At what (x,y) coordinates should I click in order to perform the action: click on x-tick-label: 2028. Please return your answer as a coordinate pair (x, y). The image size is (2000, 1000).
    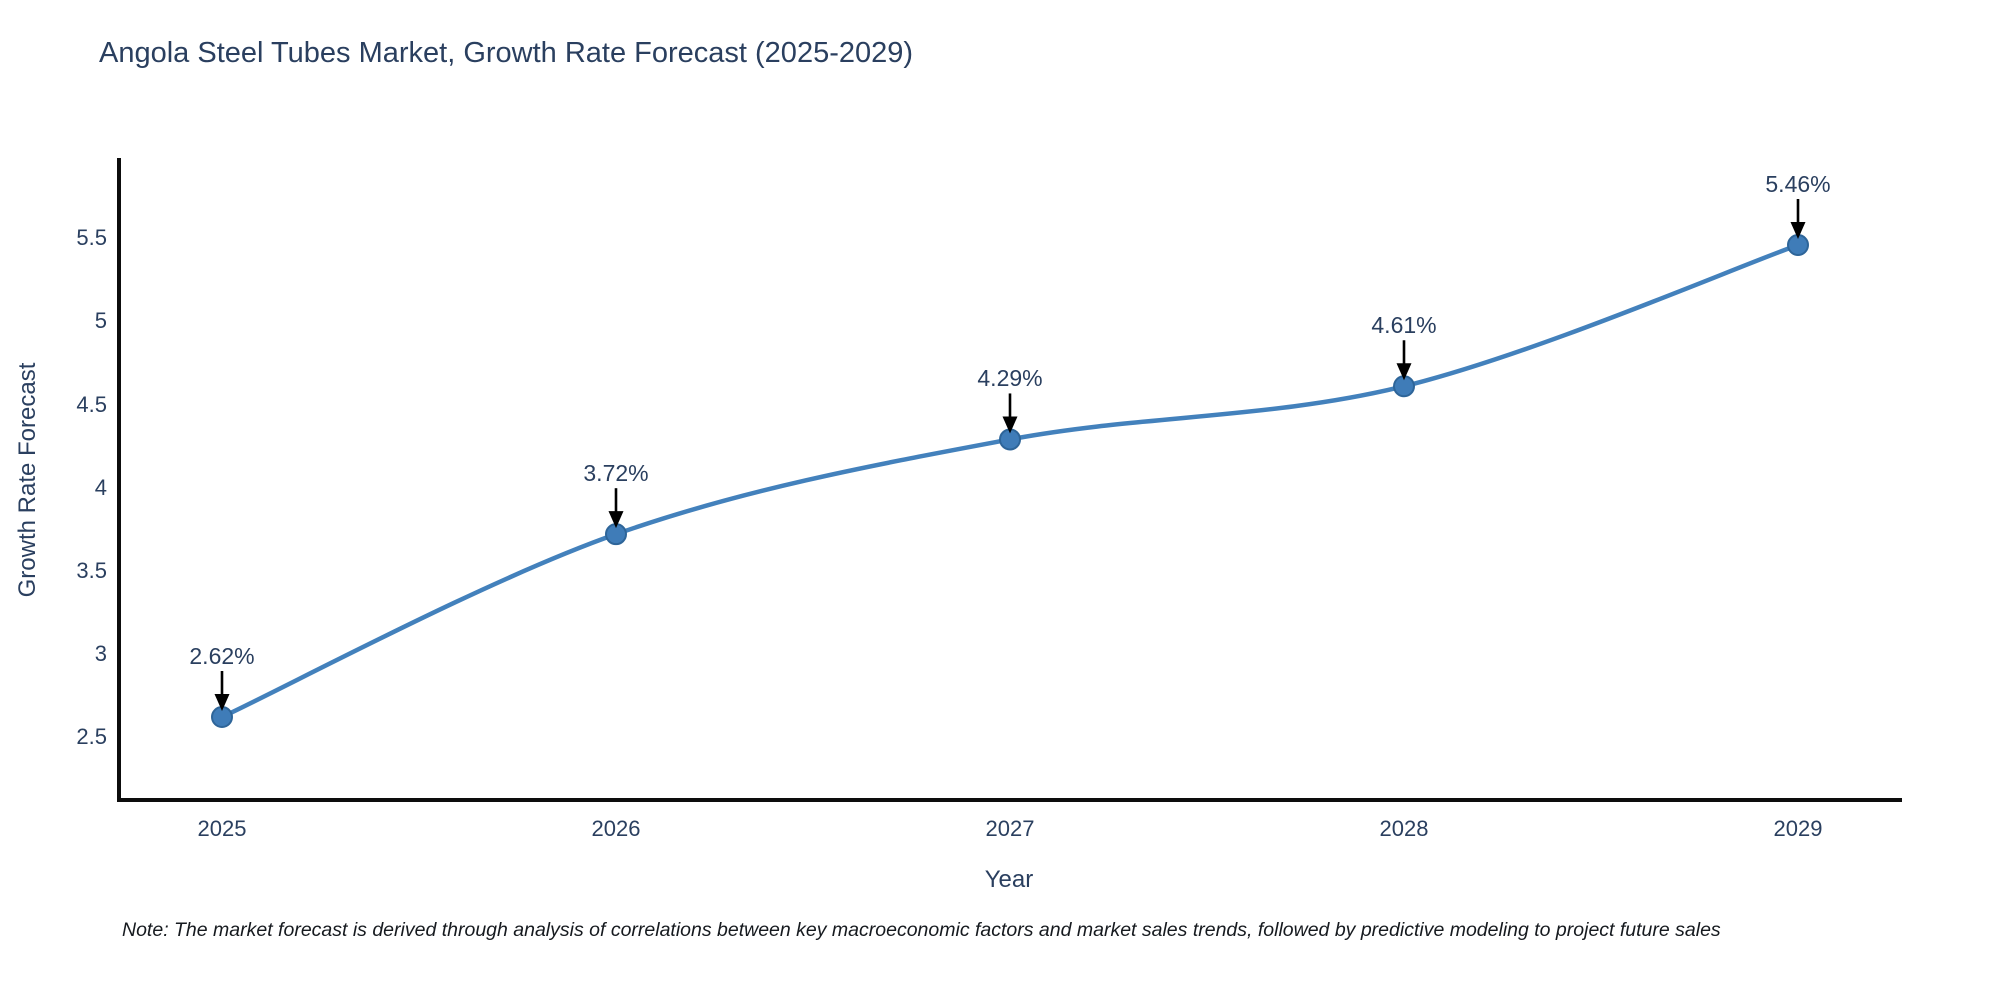
    Looking at the image, I should click on (1404, 828).